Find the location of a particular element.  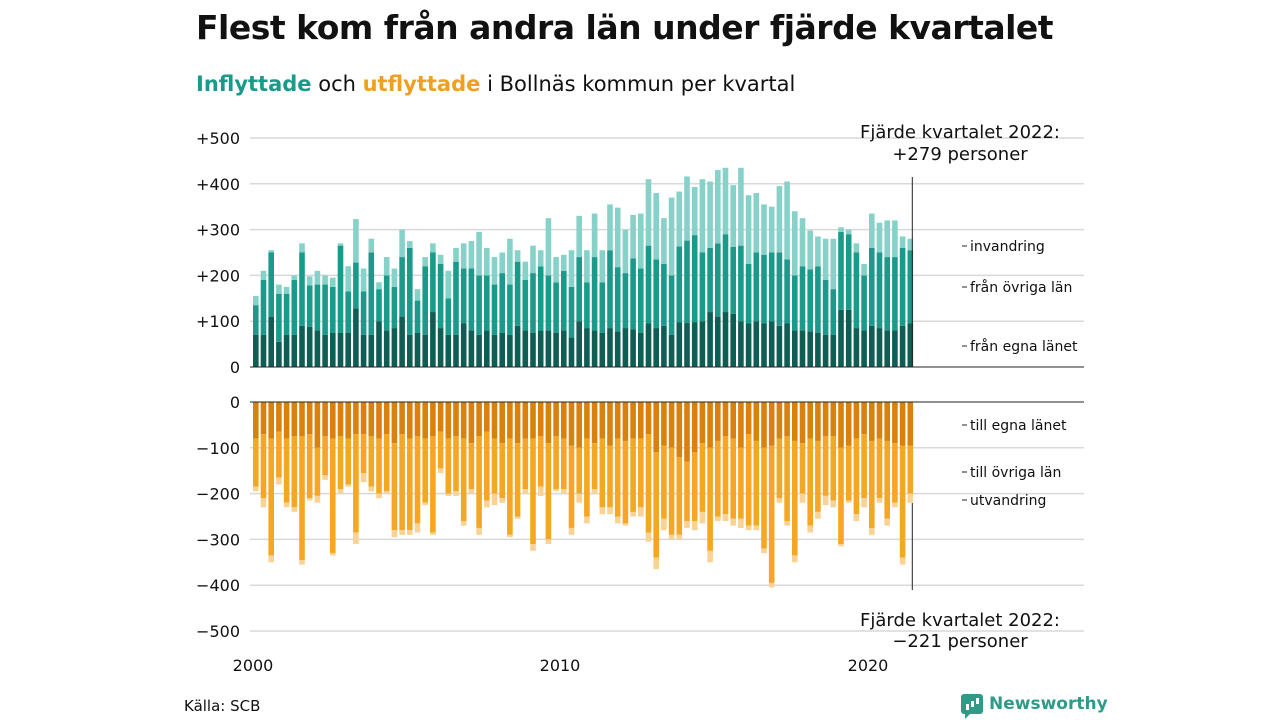

series-label-out-local: till egna länet is located at coordinates (1018, 426).